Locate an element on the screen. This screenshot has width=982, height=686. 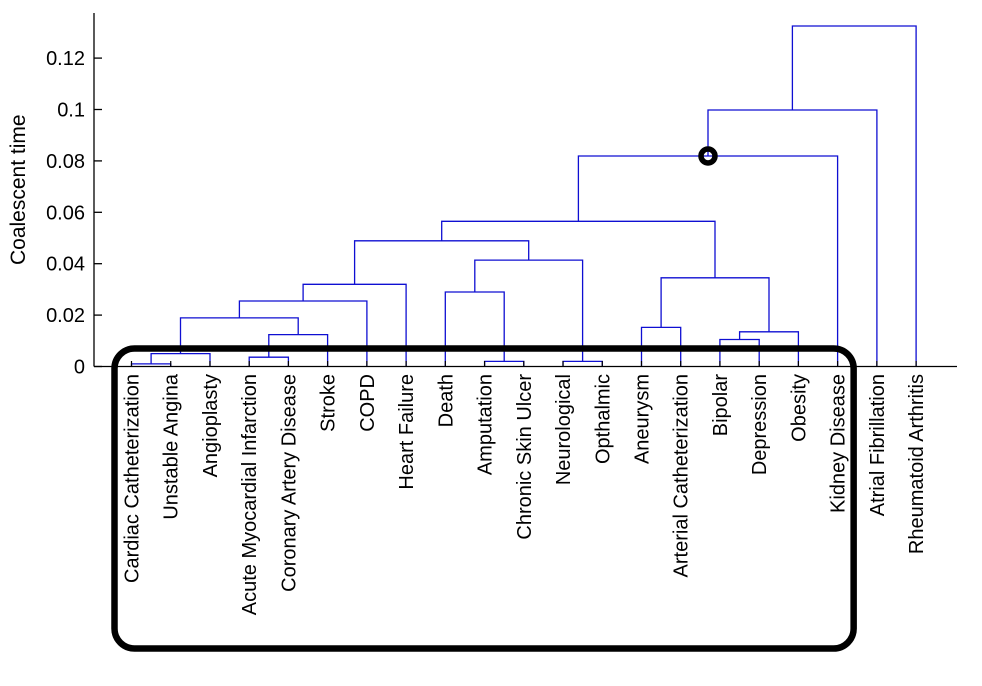
leaf-label: Coronary Artery Disease is located at coordinates (289, 483).